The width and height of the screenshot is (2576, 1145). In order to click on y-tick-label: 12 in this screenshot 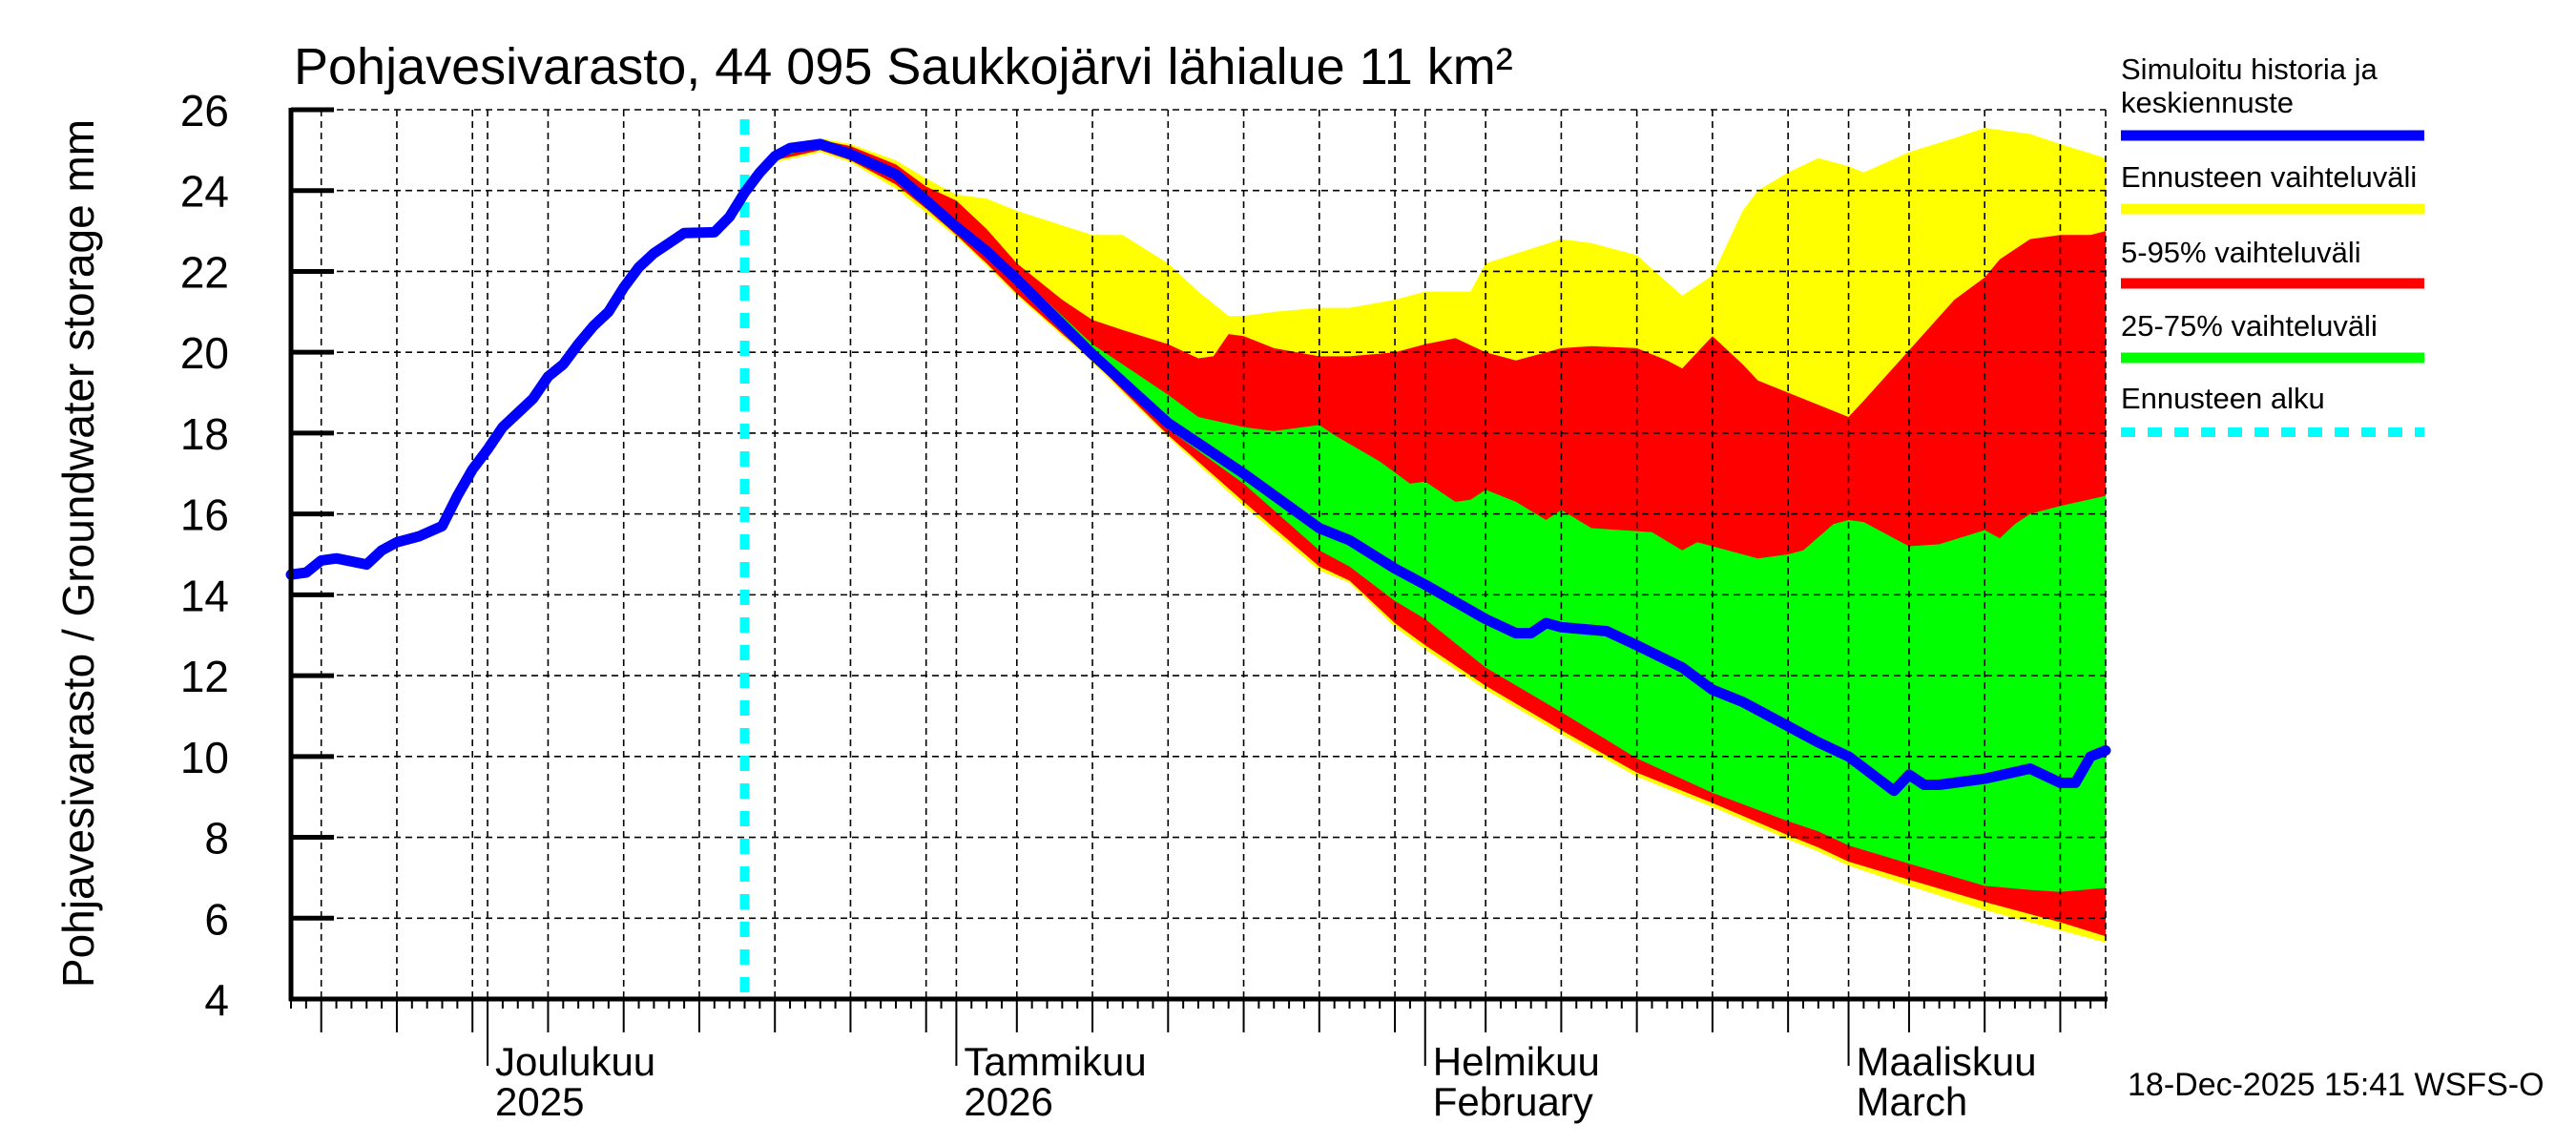, I will do `click(204, 676)`.